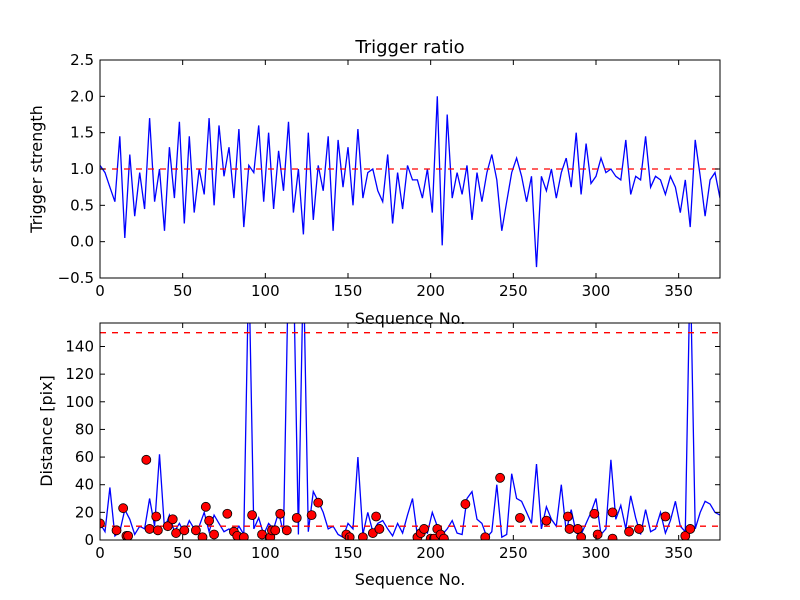 This screenshot has width=800, height=600. Describe the element at coordinates (82, 242) in the screenshot. I see `y-tick-label: 0.0` at that location.